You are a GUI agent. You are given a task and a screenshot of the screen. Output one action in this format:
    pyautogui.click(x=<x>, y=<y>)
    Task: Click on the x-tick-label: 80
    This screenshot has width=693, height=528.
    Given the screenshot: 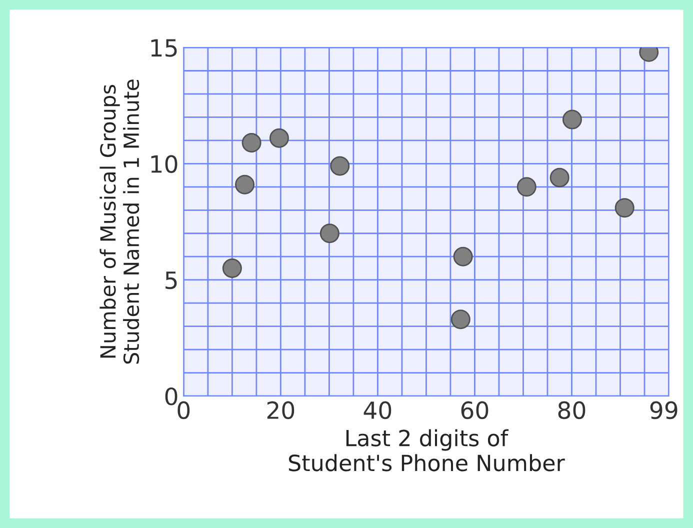 What is the action you would take?
    pyautogui.click(x=572, y=410)
    